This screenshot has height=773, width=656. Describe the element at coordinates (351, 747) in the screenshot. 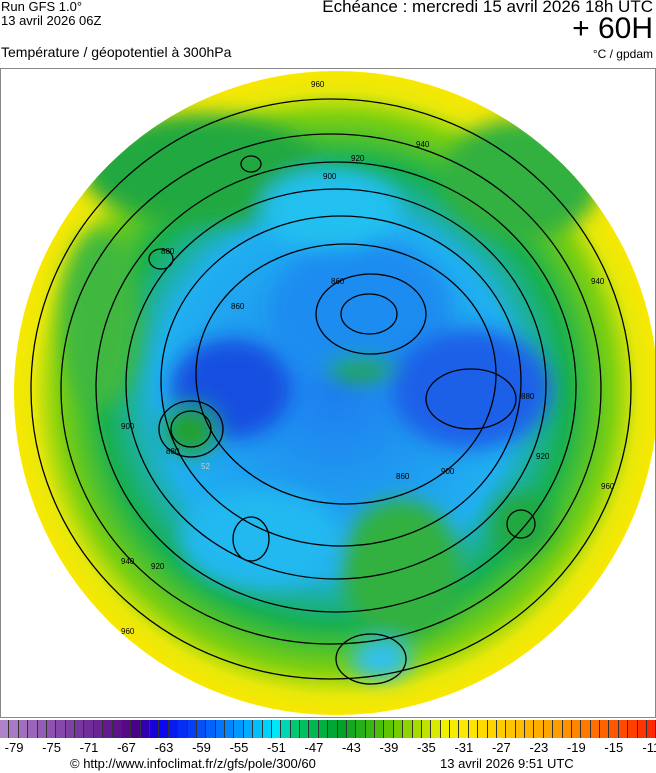

I see `color-scale-tick: -43` at that location.